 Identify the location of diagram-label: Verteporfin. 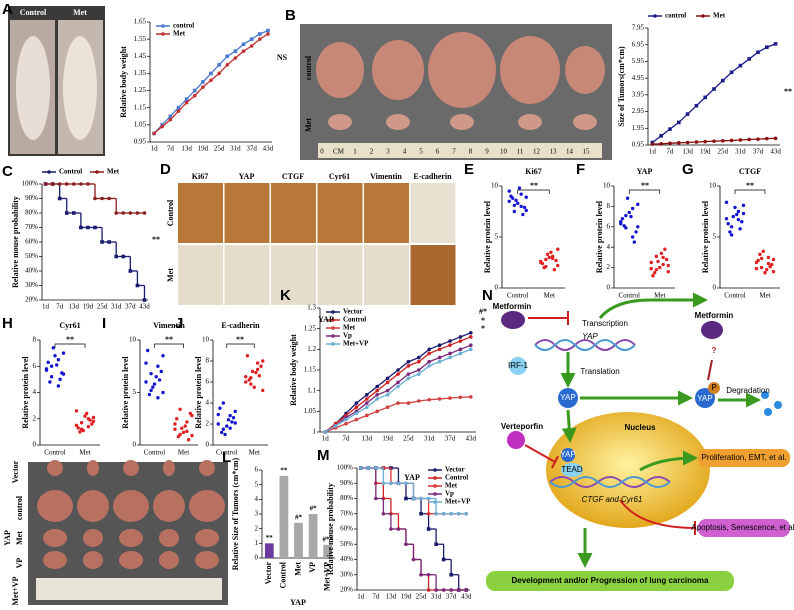
(522, 426).